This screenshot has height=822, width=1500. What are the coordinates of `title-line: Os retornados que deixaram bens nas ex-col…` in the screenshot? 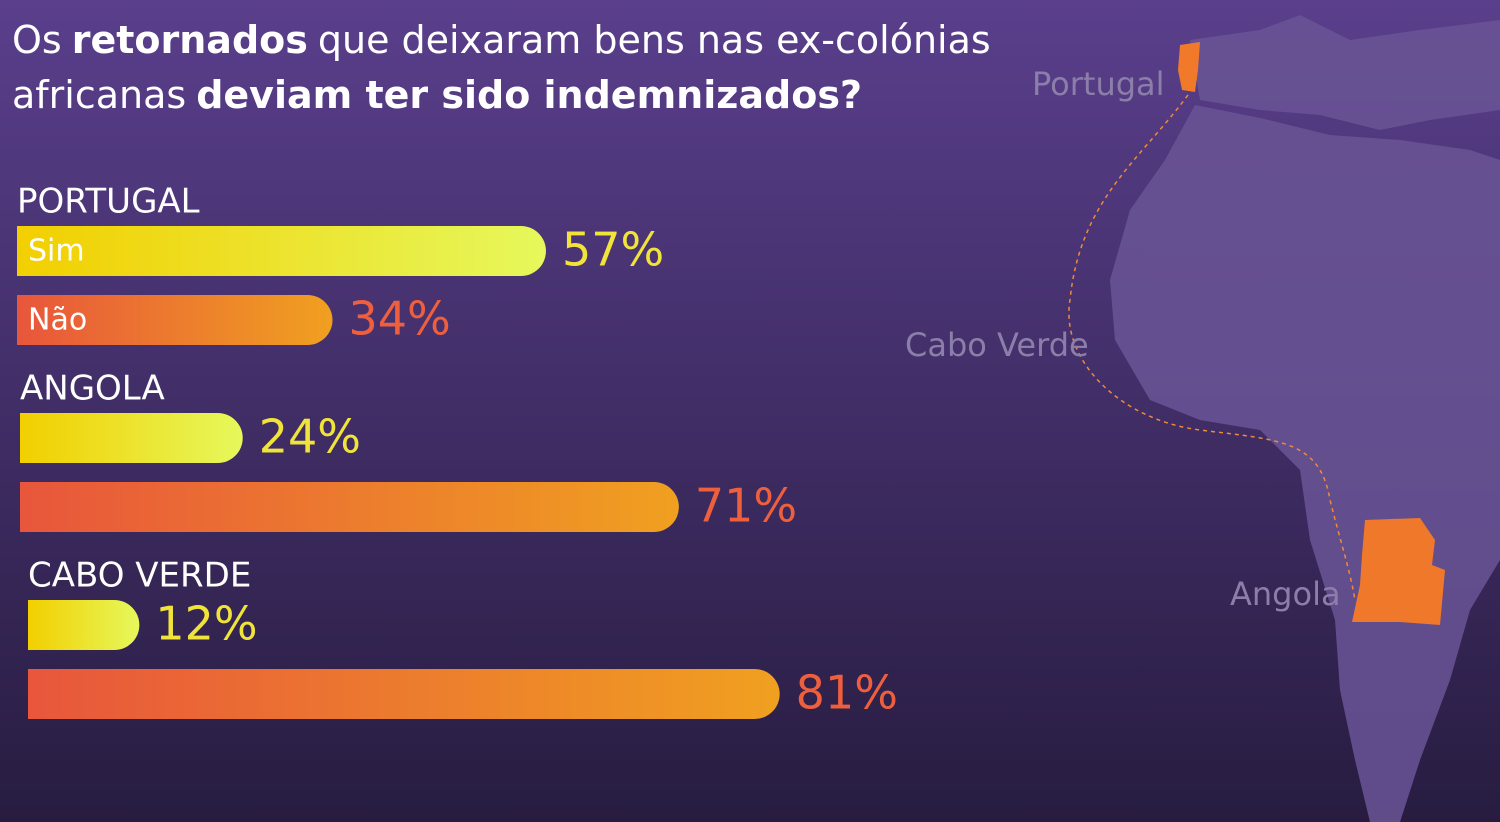 It's located at (501, 40).